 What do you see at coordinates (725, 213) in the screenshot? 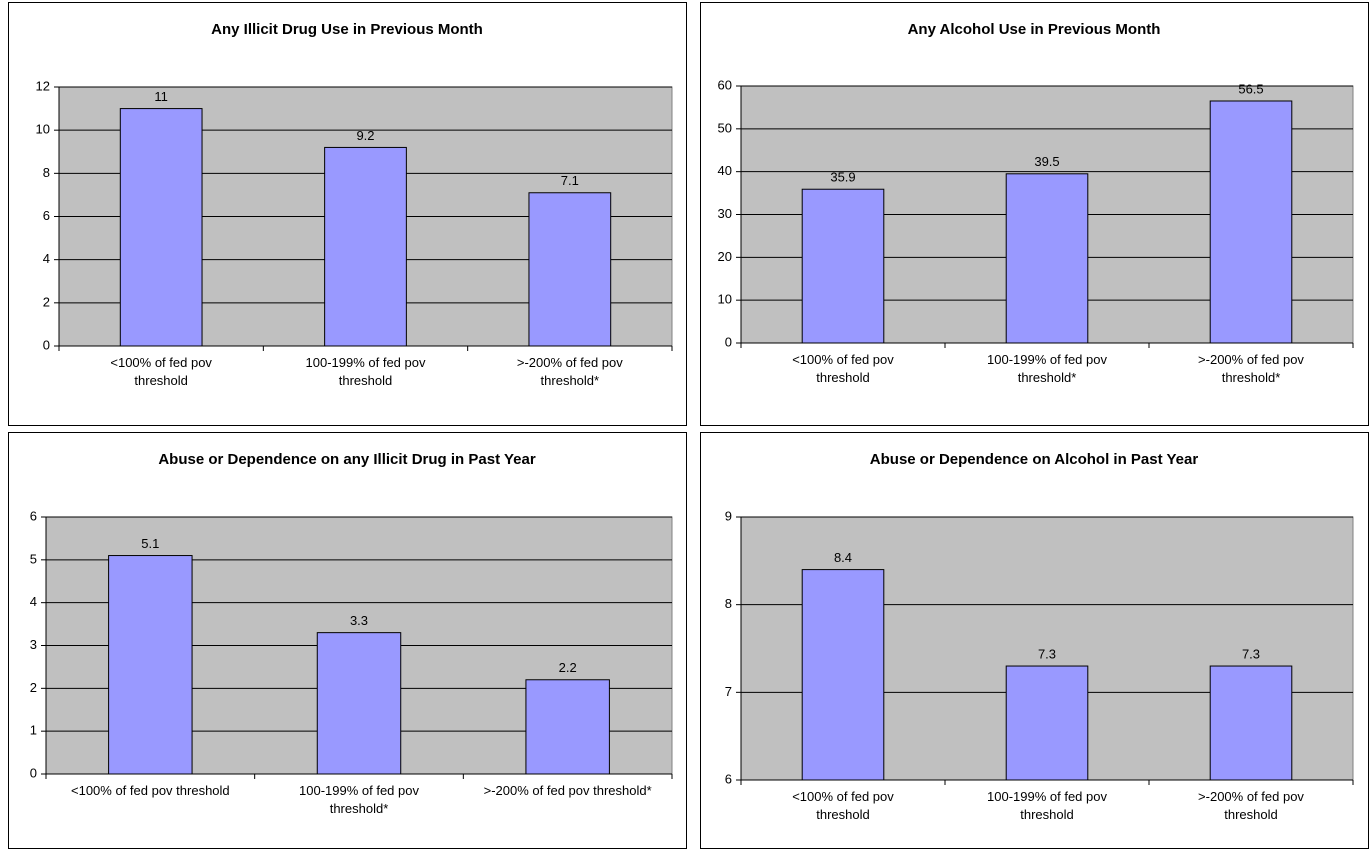
I see `y-tick-label: 30` at bounding box center [725, 213].